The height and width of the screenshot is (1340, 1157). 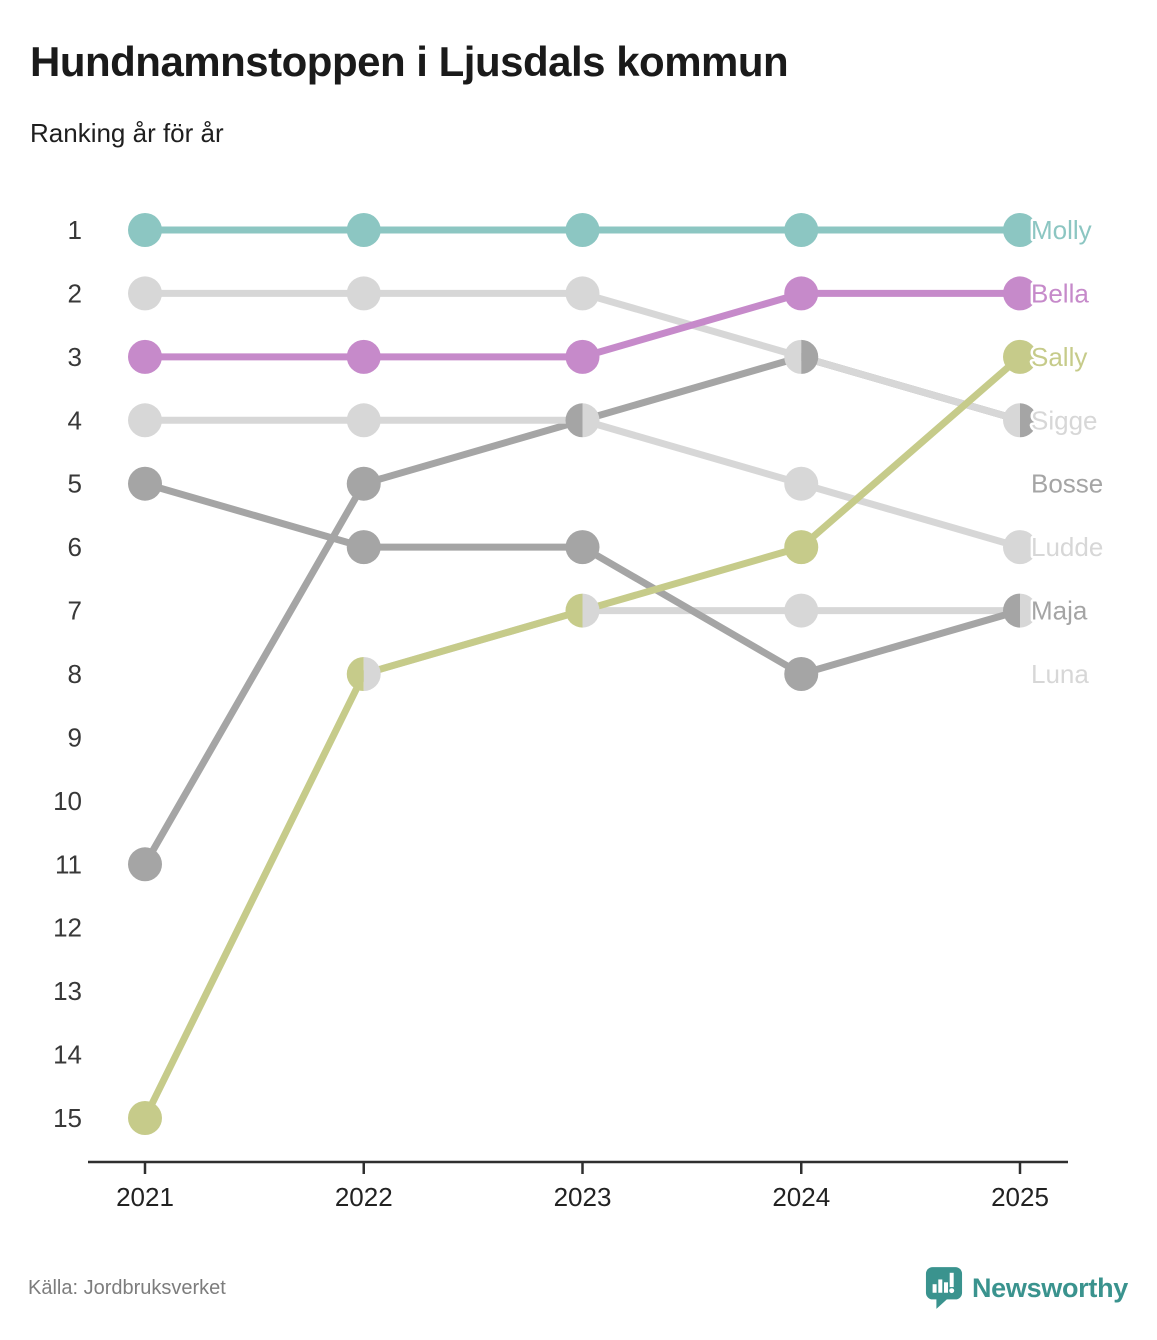 What do you see at coordinates (1011, 610) in the screenshot?
I see `dot-half-Maja-2025` at bounding box center [1011, 610].